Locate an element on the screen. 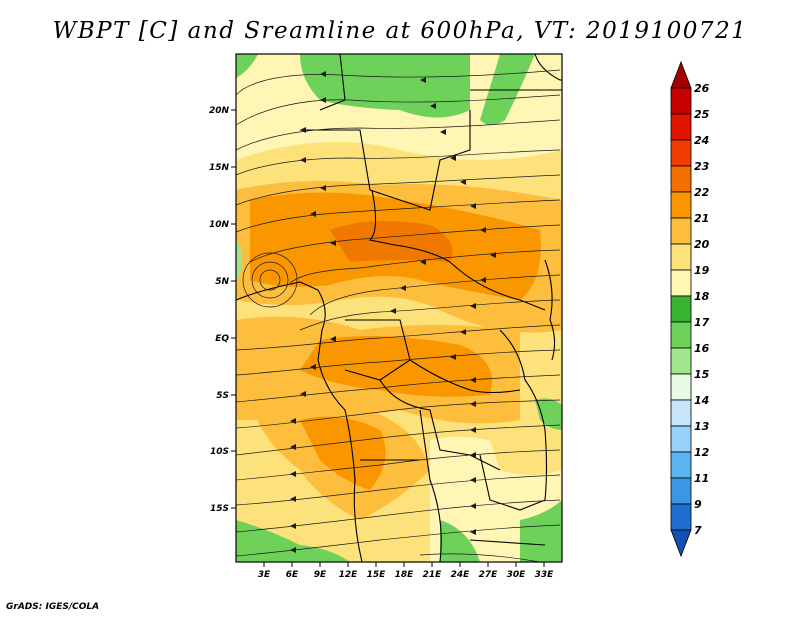 The width and height of the screenshot is (800, 618). lat-label-15n: 15N is located at coordinates (219, 168).